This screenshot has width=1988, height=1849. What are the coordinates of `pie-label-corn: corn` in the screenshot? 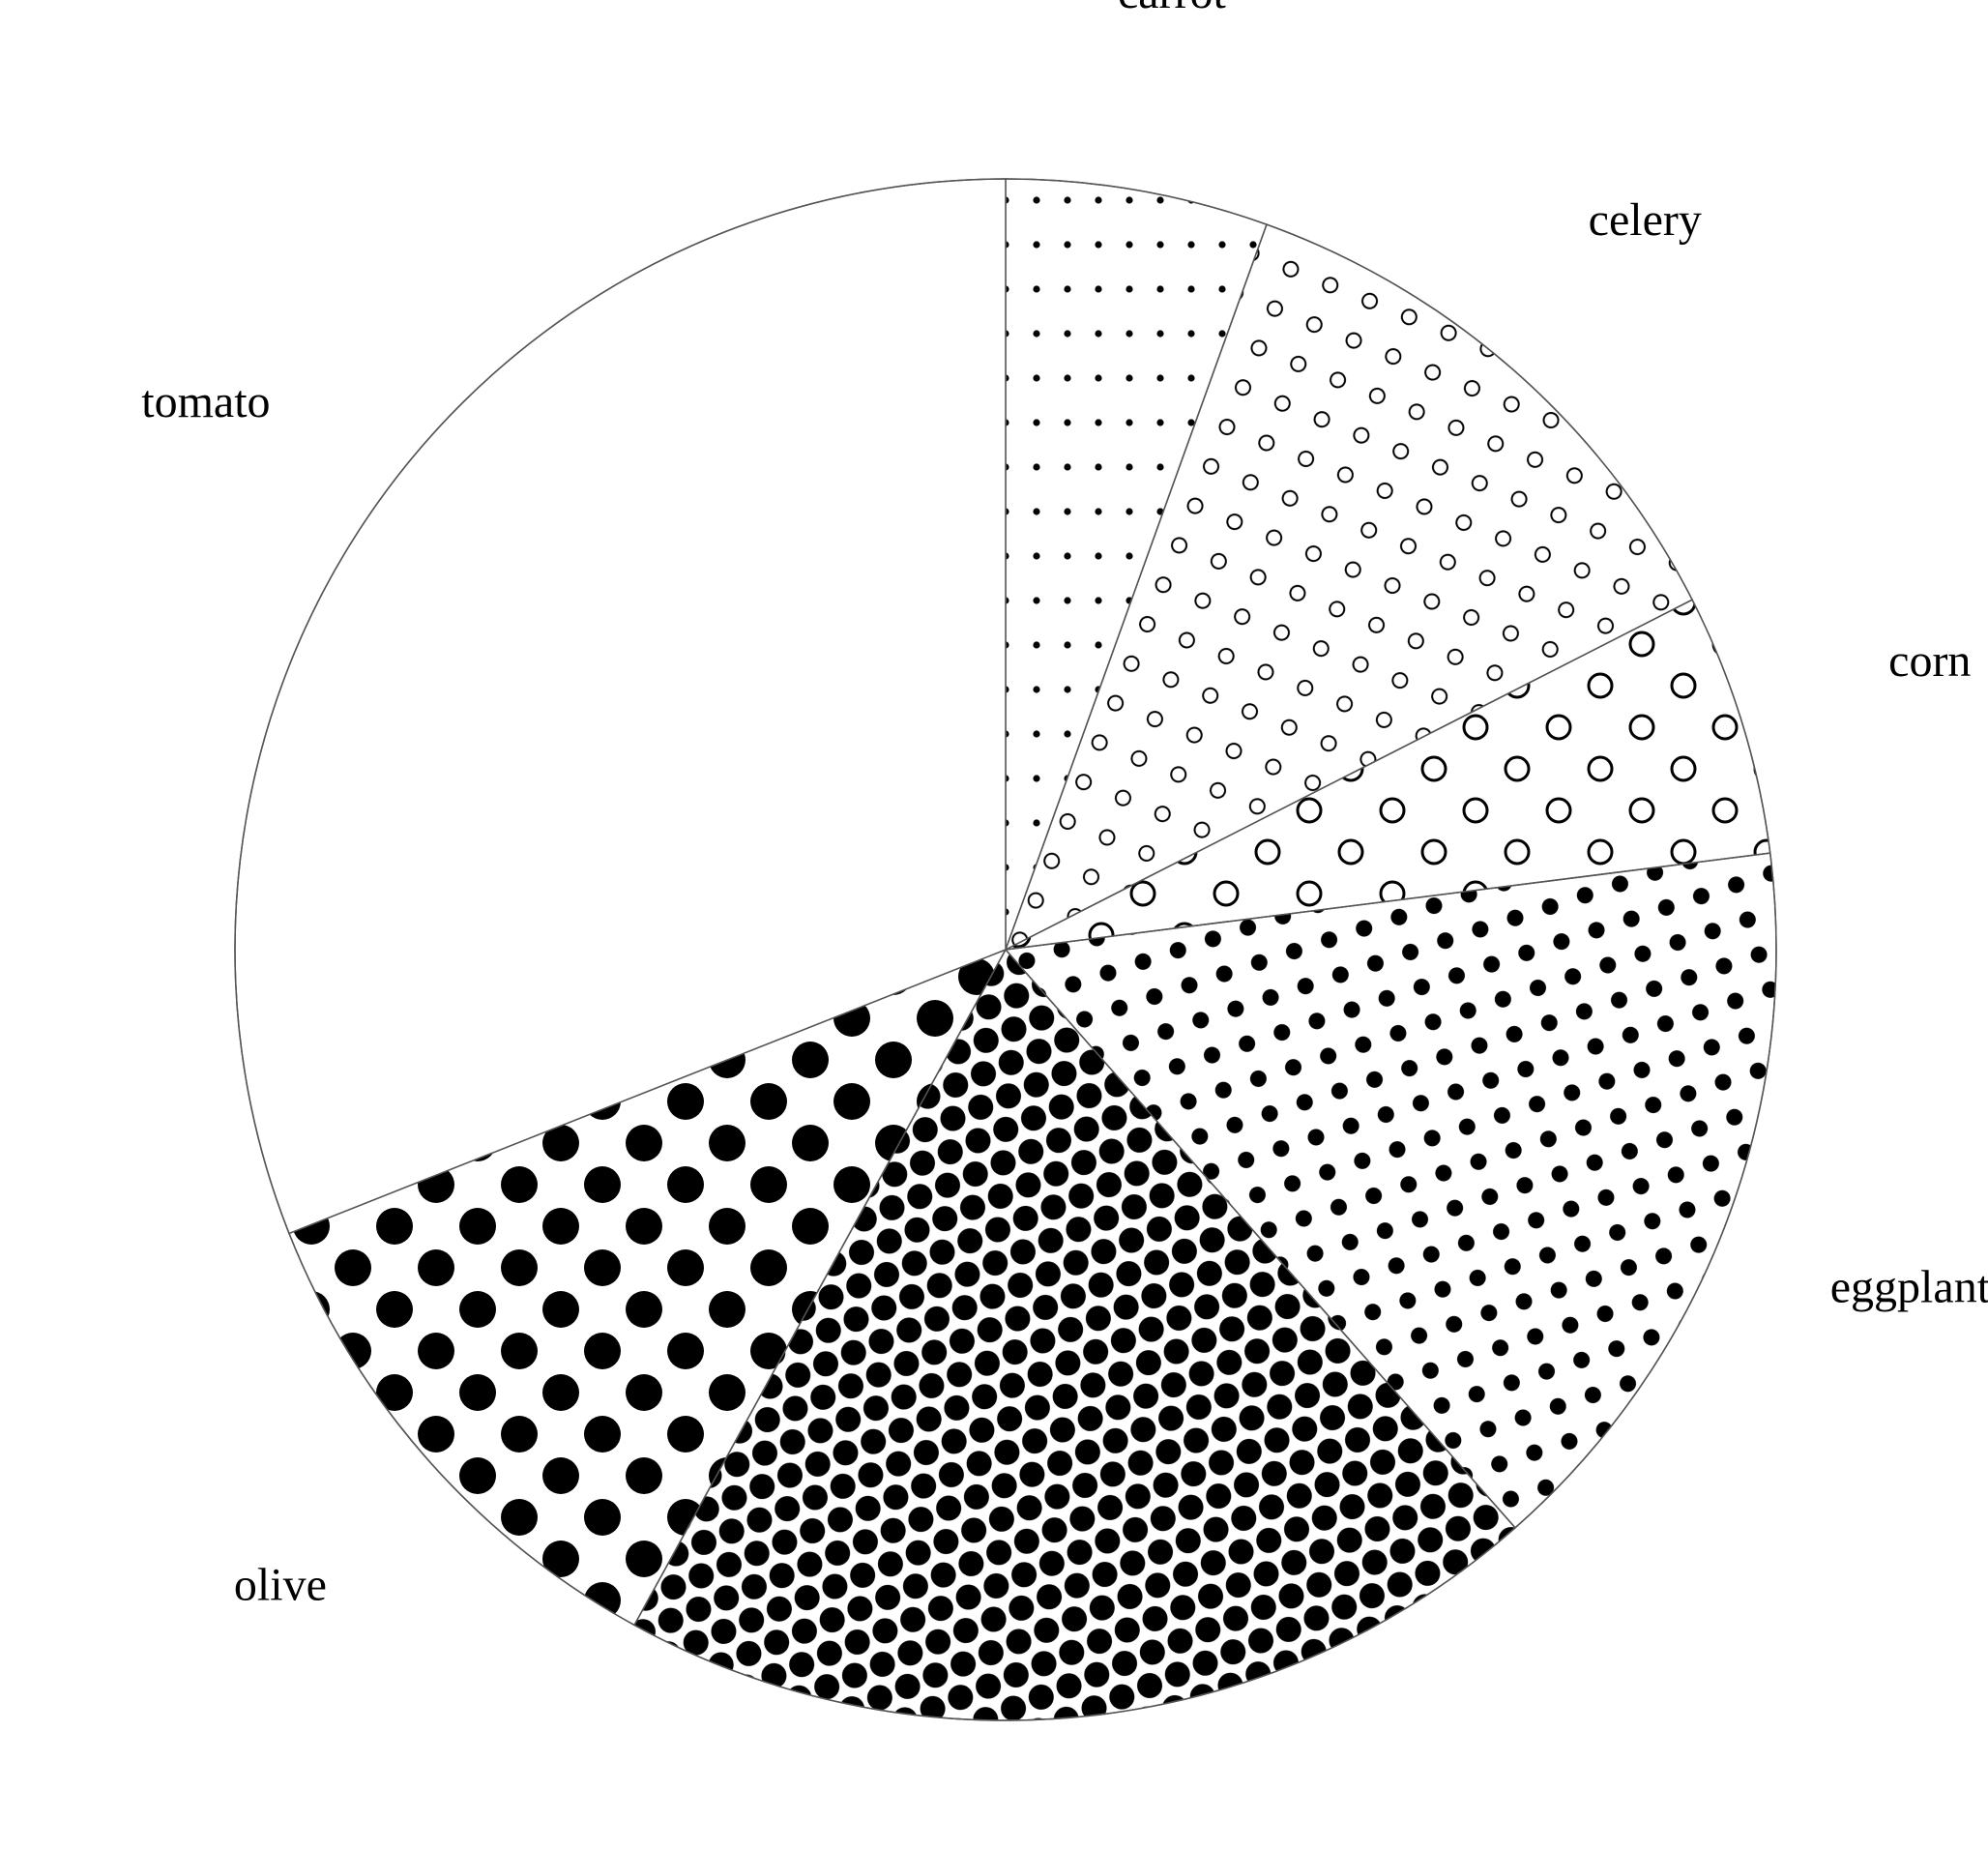 It's located at (1929, 661).